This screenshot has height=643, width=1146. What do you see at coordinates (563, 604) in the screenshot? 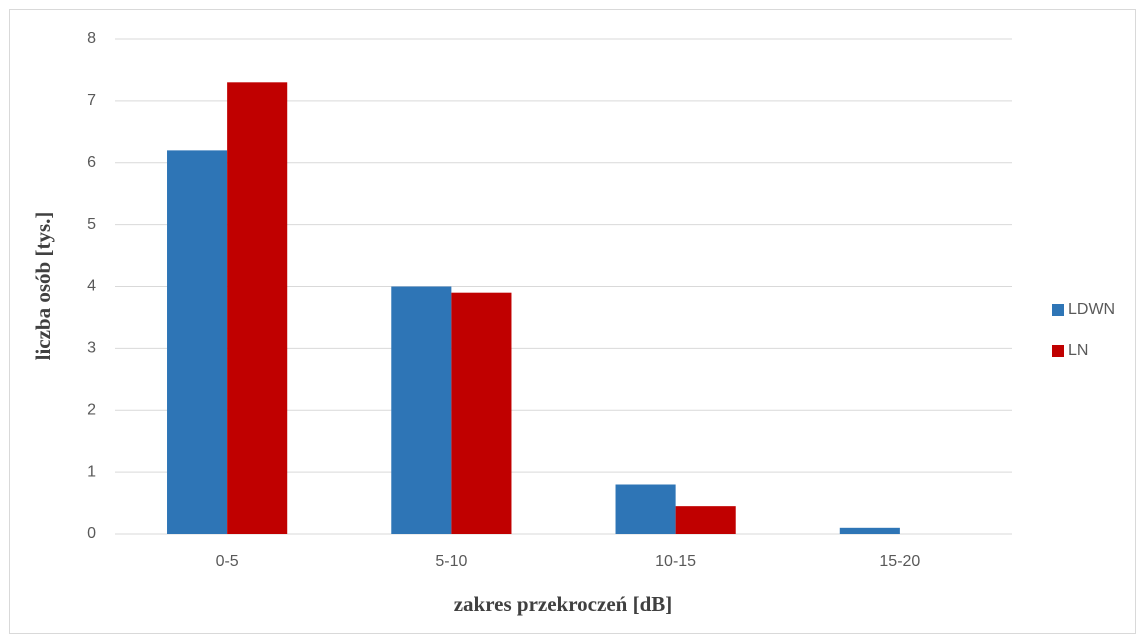
I see `x-axis-title: zakres przekroczeń [dB]` at bounding box center [563, 604].